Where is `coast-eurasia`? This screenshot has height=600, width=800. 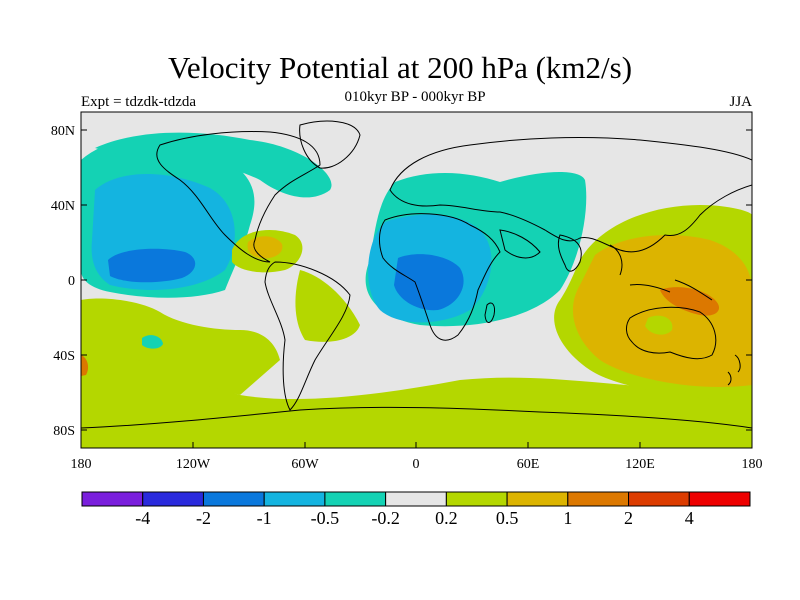 coast-eurasia is located at coordinates (570, 195).